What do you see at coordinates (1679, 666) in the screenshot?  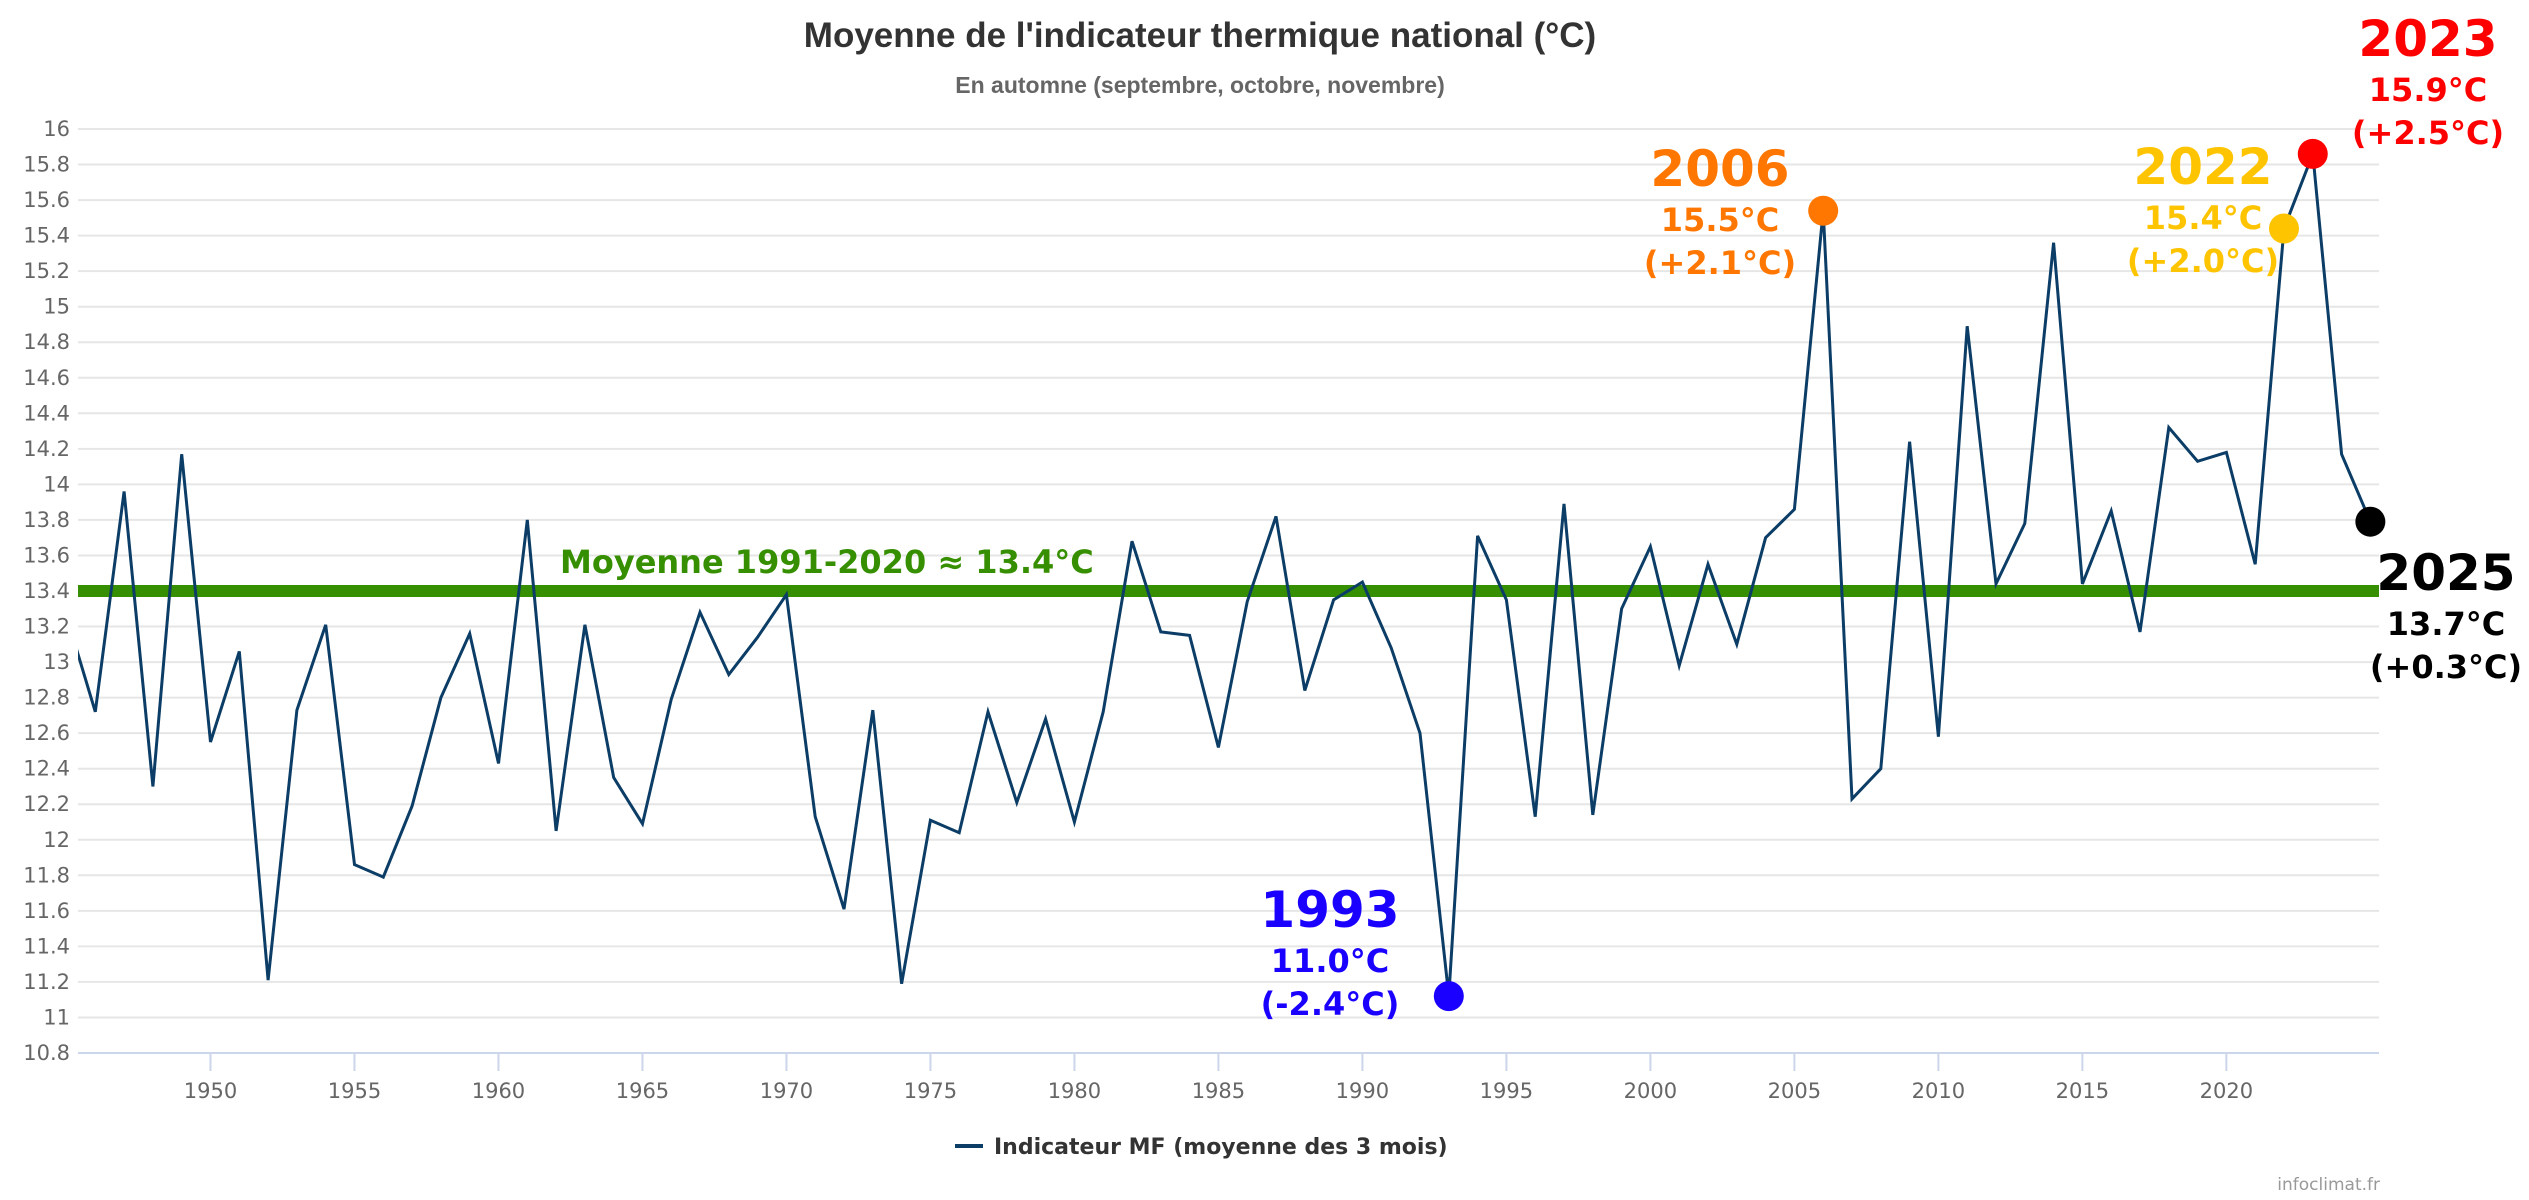 I see `data-point-2001` at bounding box center [1679, 666].